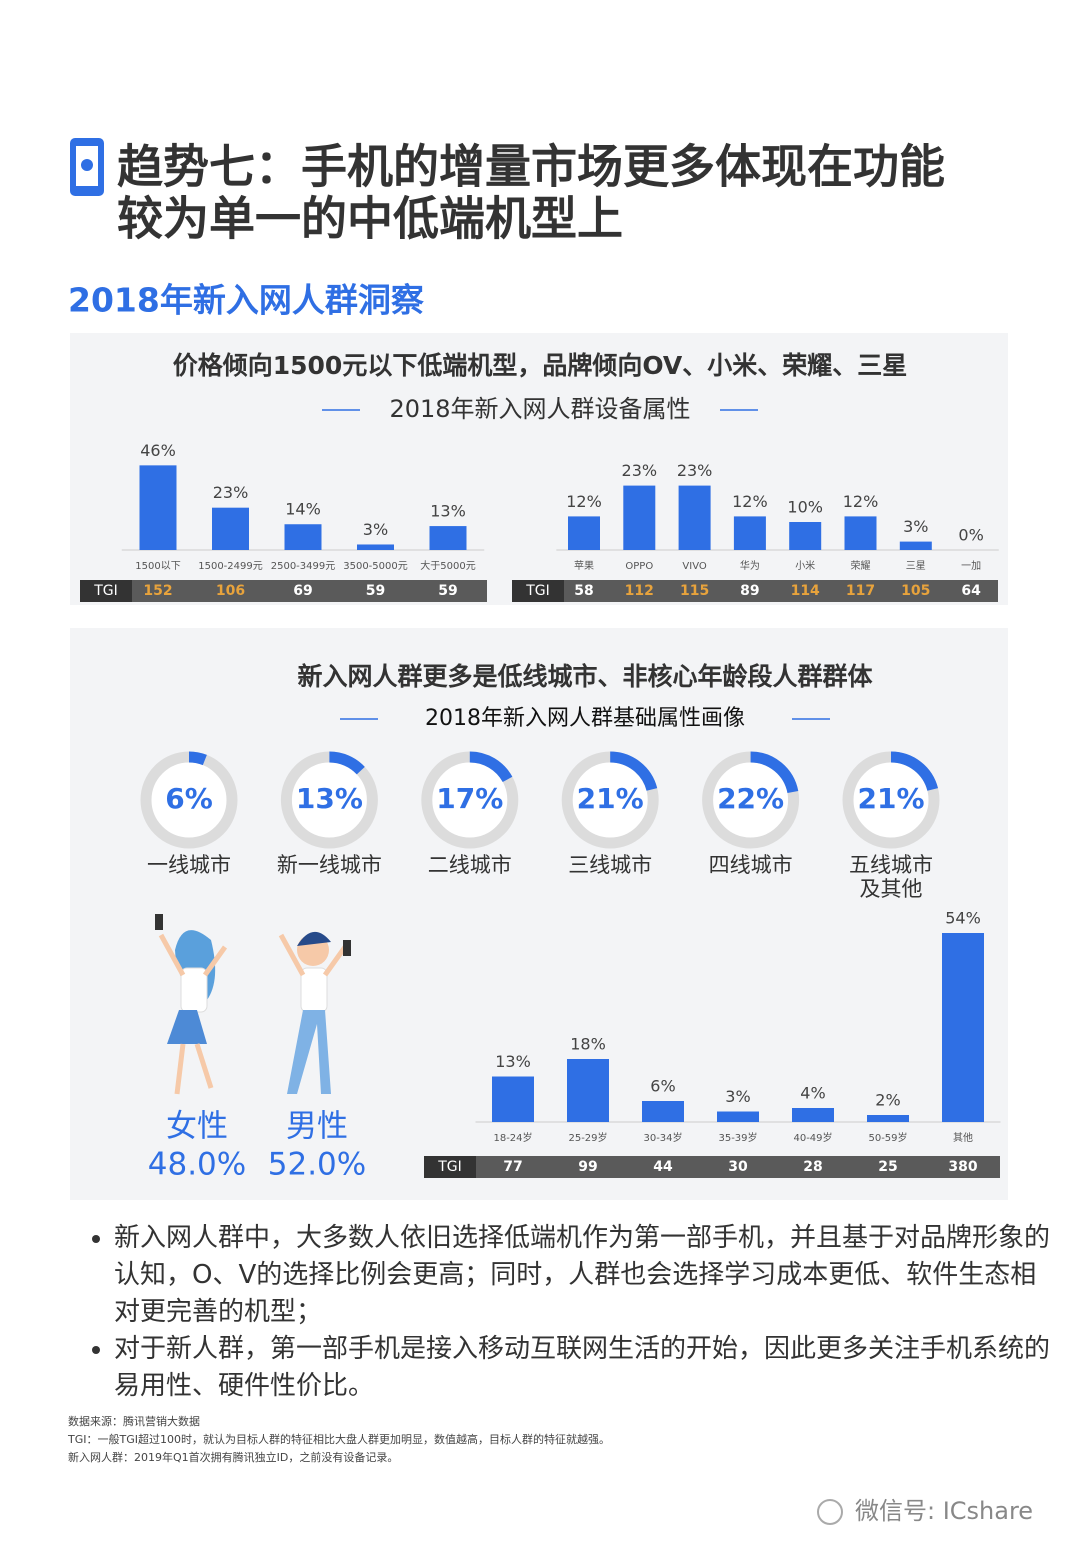  I want to click on ring-label: 四线城市, so click(751, 865).